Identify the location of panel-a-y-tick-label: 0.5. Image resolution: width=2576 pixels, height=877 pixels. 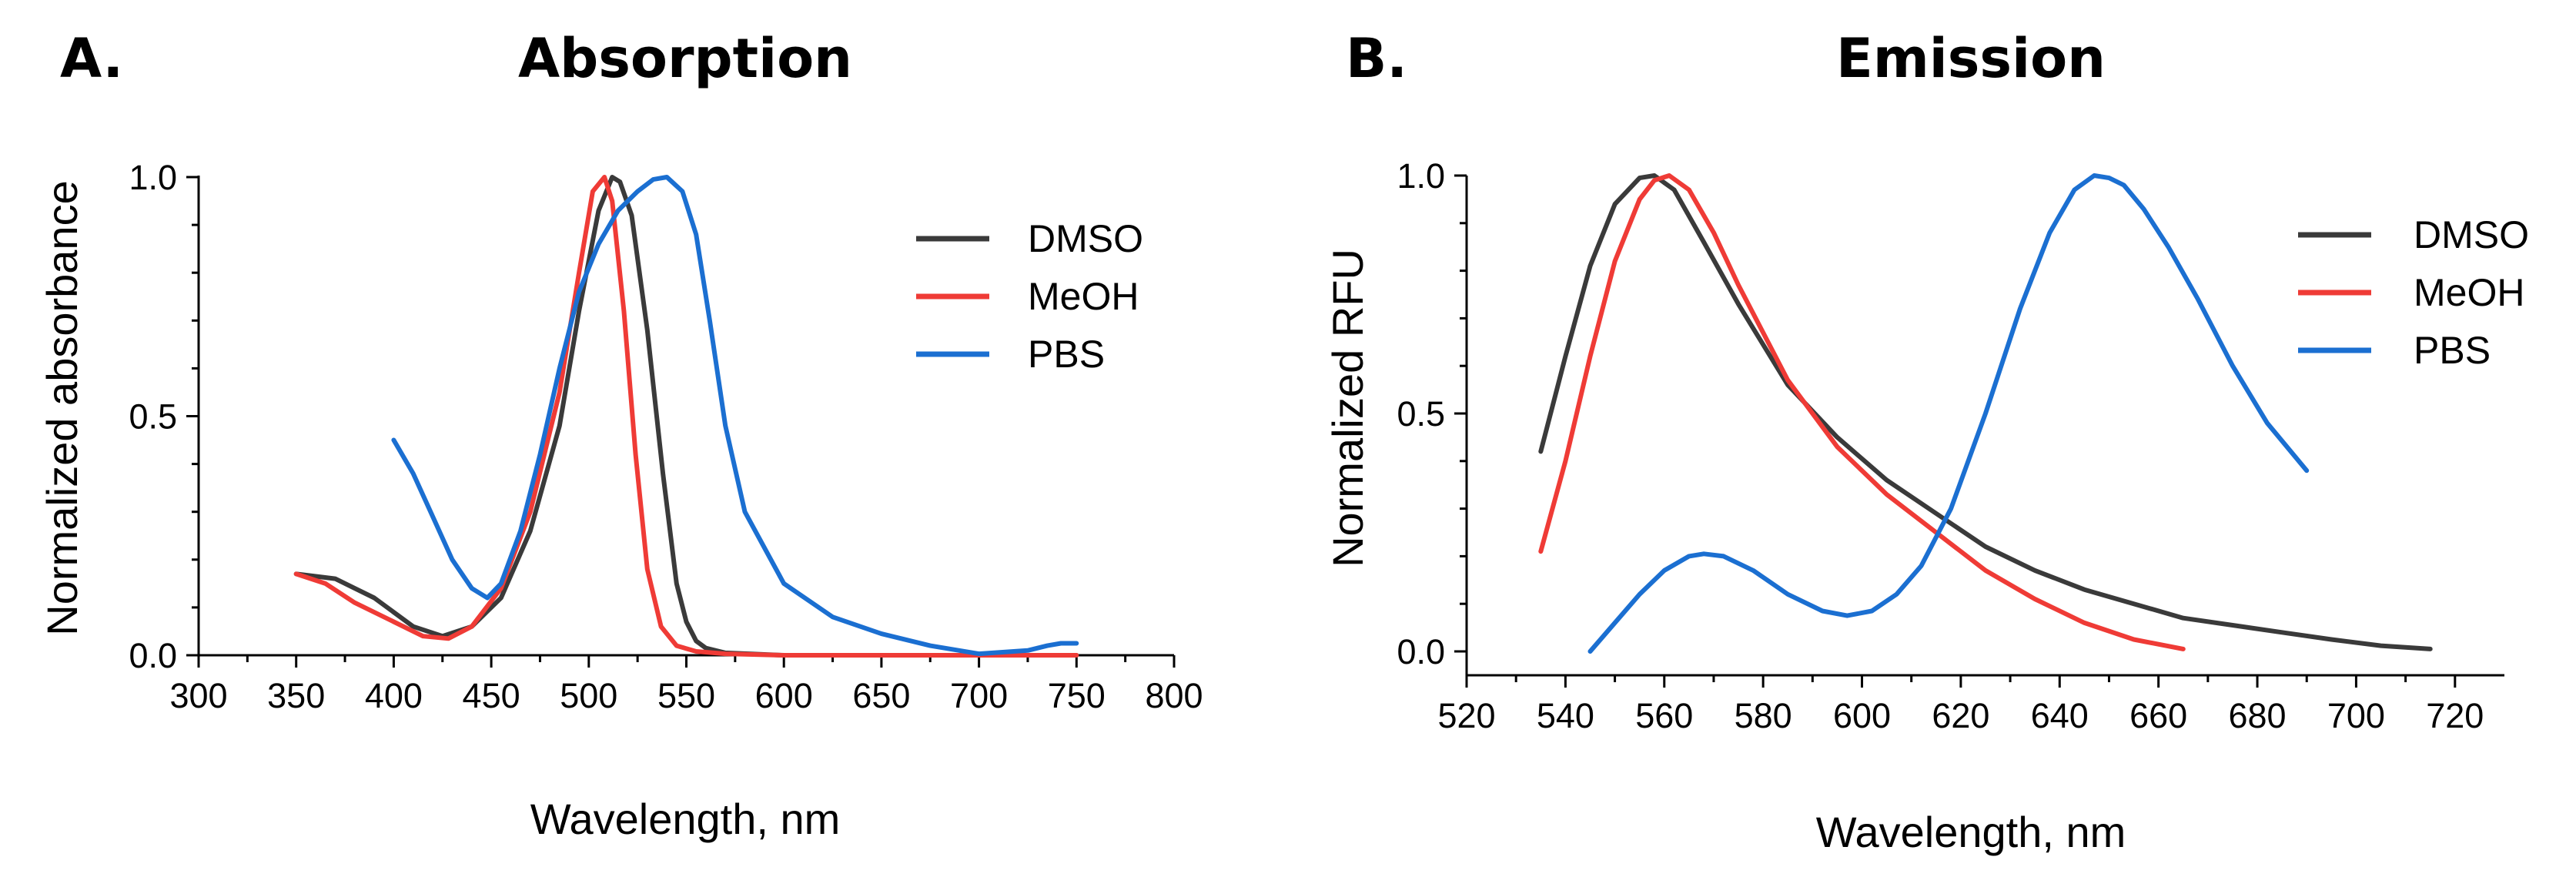
(153, 417).